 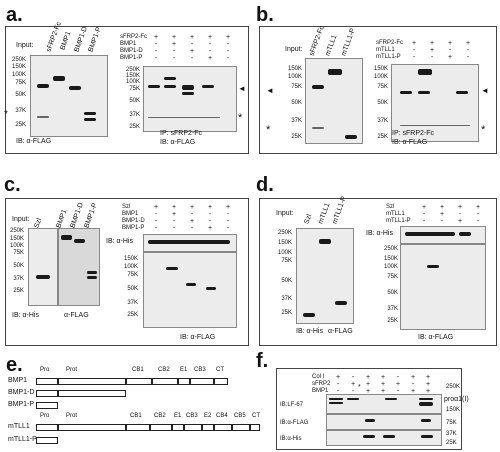 What do you see at coordinates (72, 416) in the screenshot?
I see `domain-label: Prot` at bounding box center [72, 416].